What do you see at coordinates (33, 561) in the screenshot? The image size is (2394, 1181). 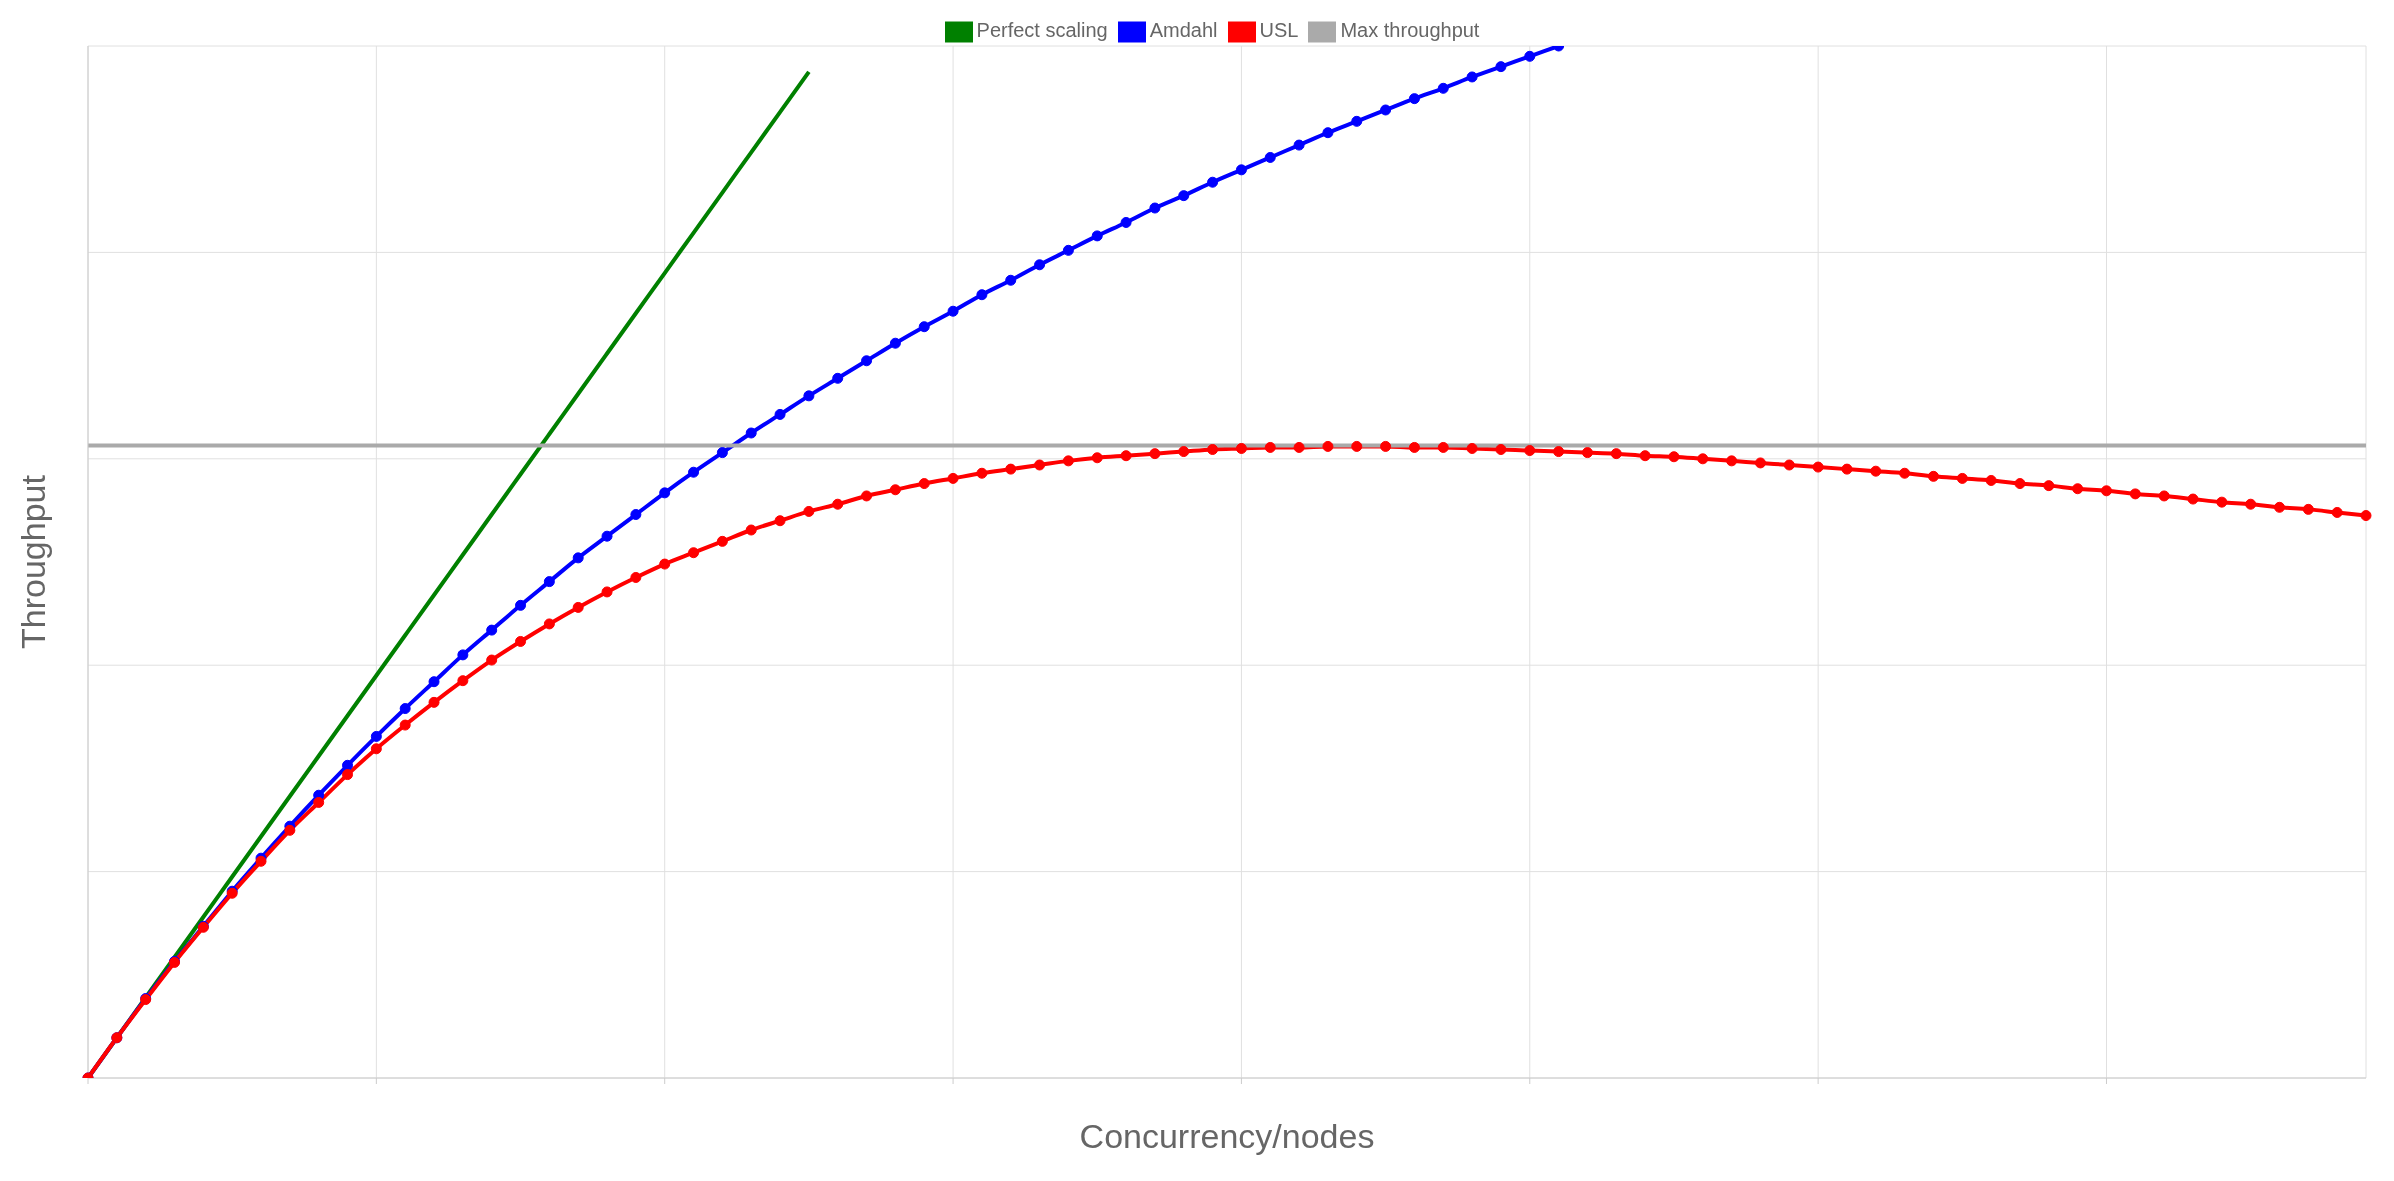 I see `y-axis-title: Throughput` at bounding box center [33, 561].